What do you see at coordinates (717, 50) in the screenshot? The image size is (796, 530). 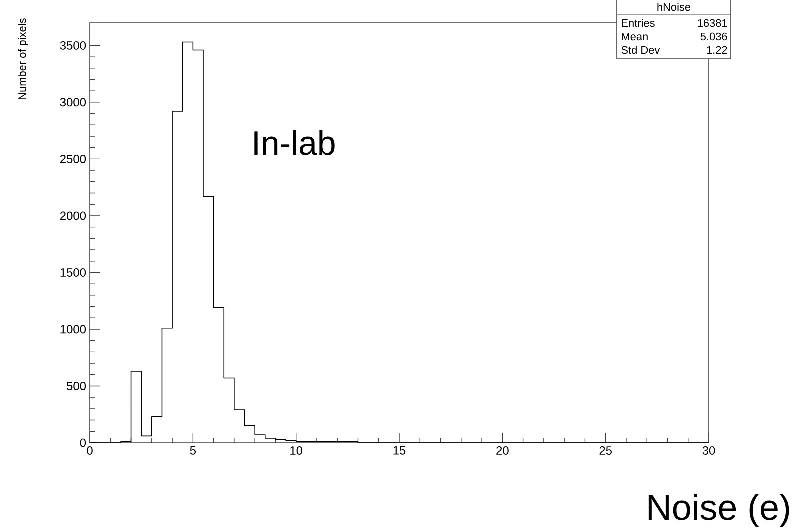 I see `annotation: 1.22` at bounding box center [717, 50].